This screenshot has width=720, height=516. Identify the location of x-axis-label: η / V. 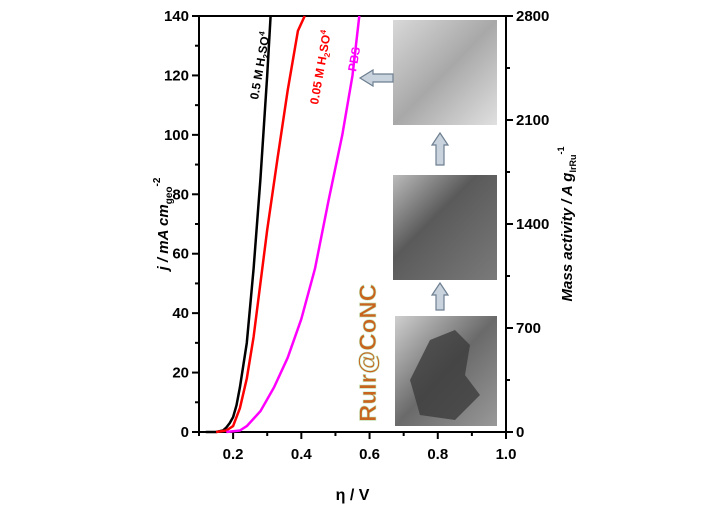
(353, 495).